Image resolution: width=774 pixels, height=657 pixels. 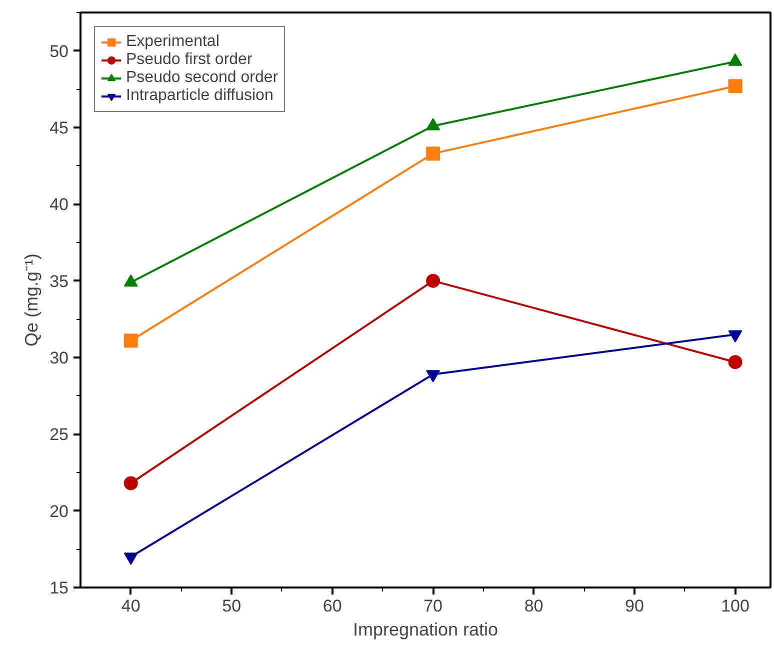 What do you see at coordinates (425, 630) in the screenshot?
I see `x-axis-title: Impregnation ratio` at bounding box center [425, 630].